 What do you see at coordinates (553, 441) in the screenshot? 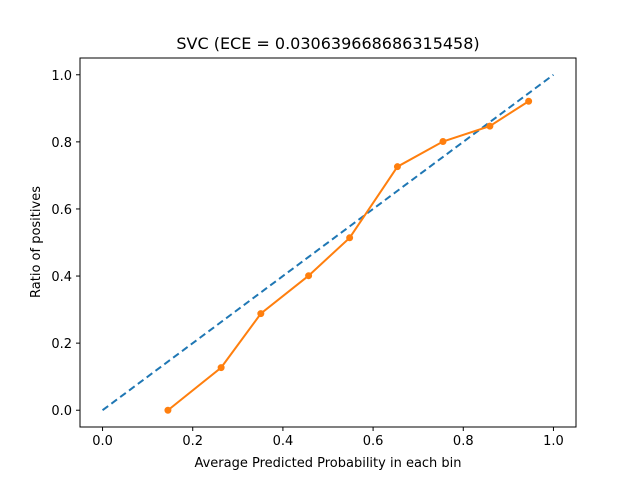
I see `x-tick-label: 1.0` at bounding box center [553, 441].